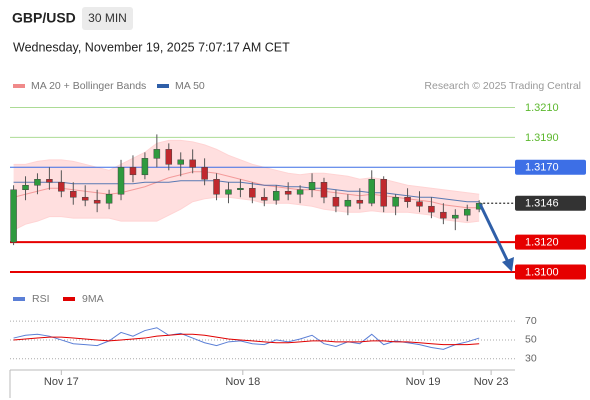 The image size is (590, 400). What do you see at coordinates (531, 321) in the screenshot?
I see `y-tick-label: 70` at bounding box center [531, 321].